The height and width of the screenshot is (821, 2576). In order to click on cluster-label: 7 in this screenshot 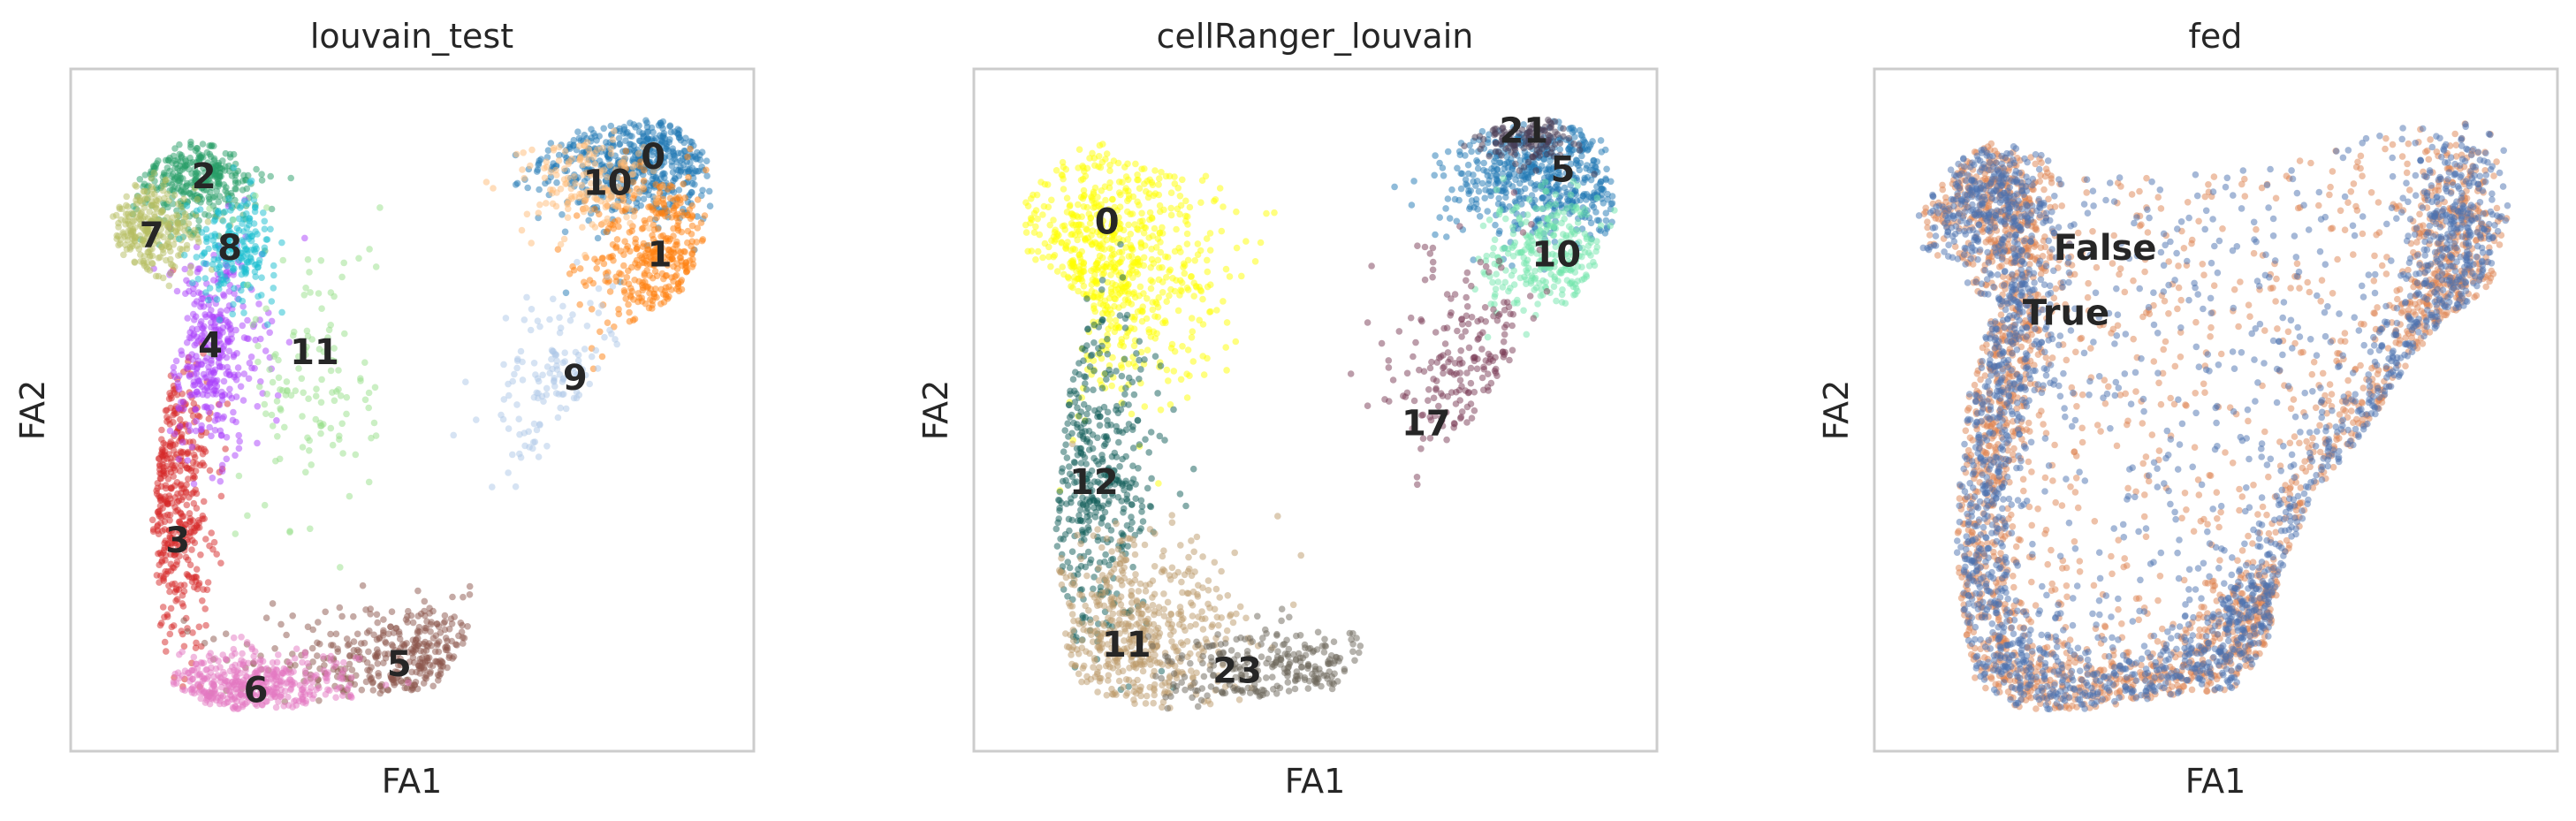, I will do `click(152, 235)`.